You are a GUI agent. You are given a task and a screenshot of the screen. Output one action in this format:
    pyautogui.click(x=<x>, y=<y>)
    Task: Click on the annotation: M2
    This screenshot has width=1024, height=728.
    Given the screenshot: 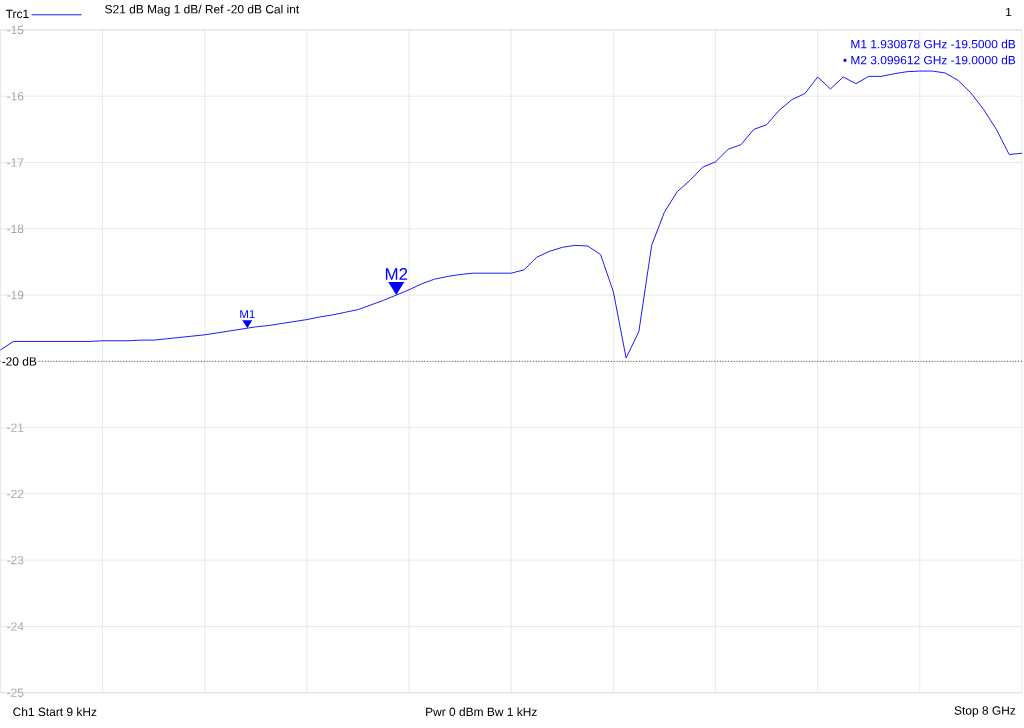 What is the action you would take?
    pyautogui.click(x=396, y=274)
    